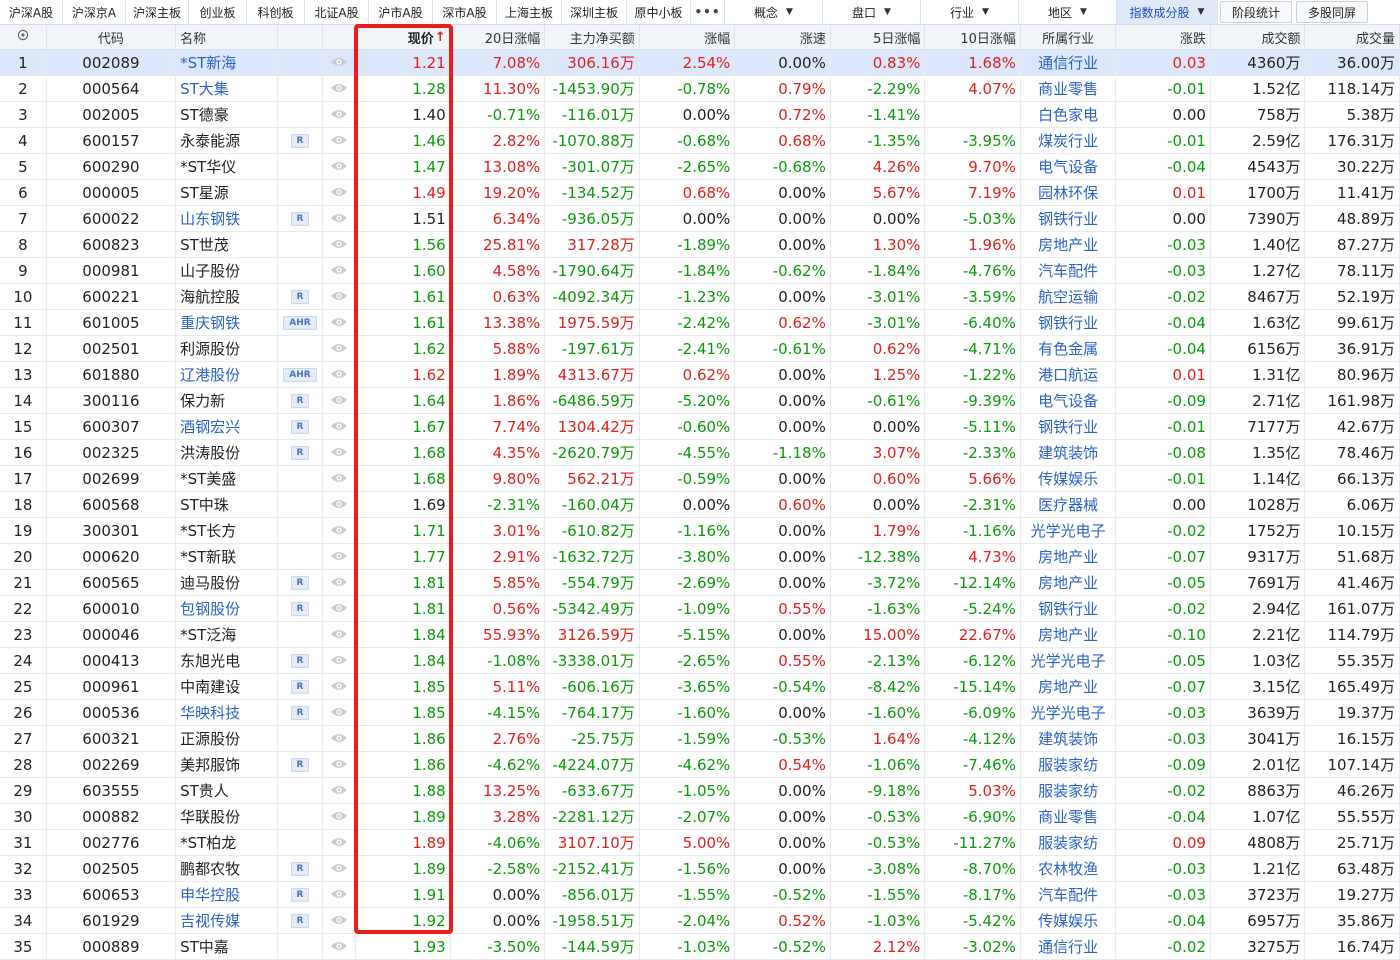 The height and width of the screenshot is (960, 1400). What do you see at coordinates (208, 843) in the screenshot?
I see `stock-name-link: *ST柏龙` at bounding box center [208, 843].